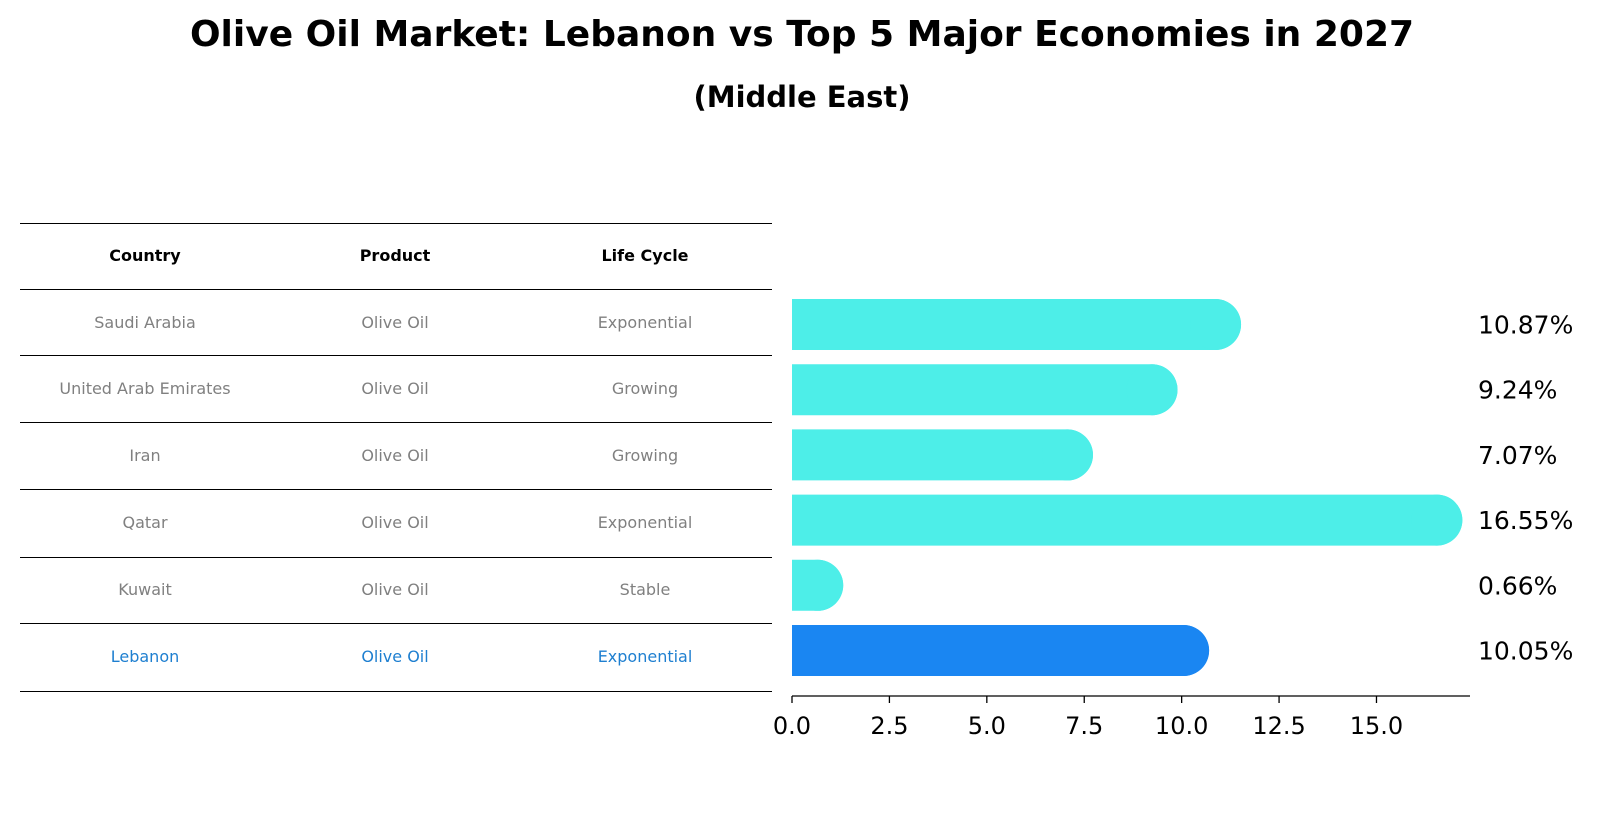 The image size is (1604, 823). What do you see at coordinates (802, 97) in the screenshot?
I see `chart-subtitle: (Middle East)` at bounding box center [802, 97].